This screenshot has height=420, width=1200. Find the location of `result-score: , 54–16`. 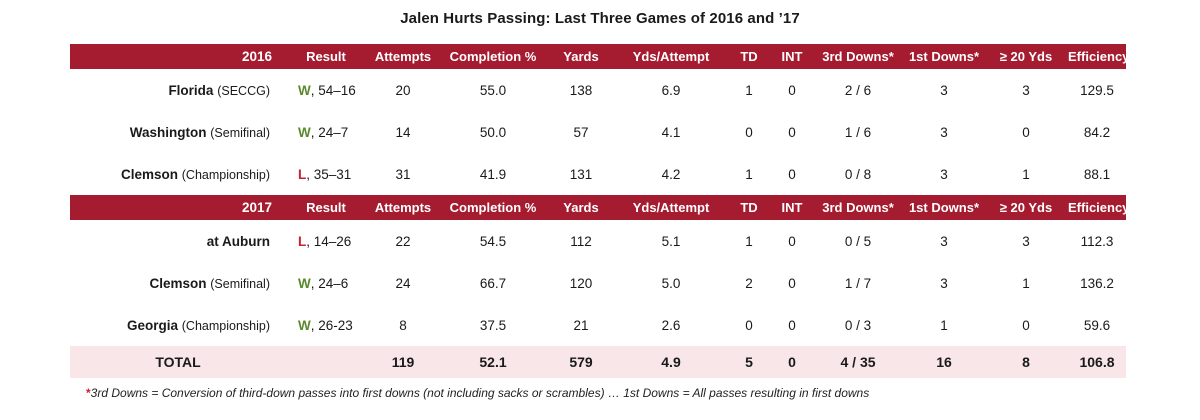

result-score: , 54–16 is located at coordinates (333, 90).